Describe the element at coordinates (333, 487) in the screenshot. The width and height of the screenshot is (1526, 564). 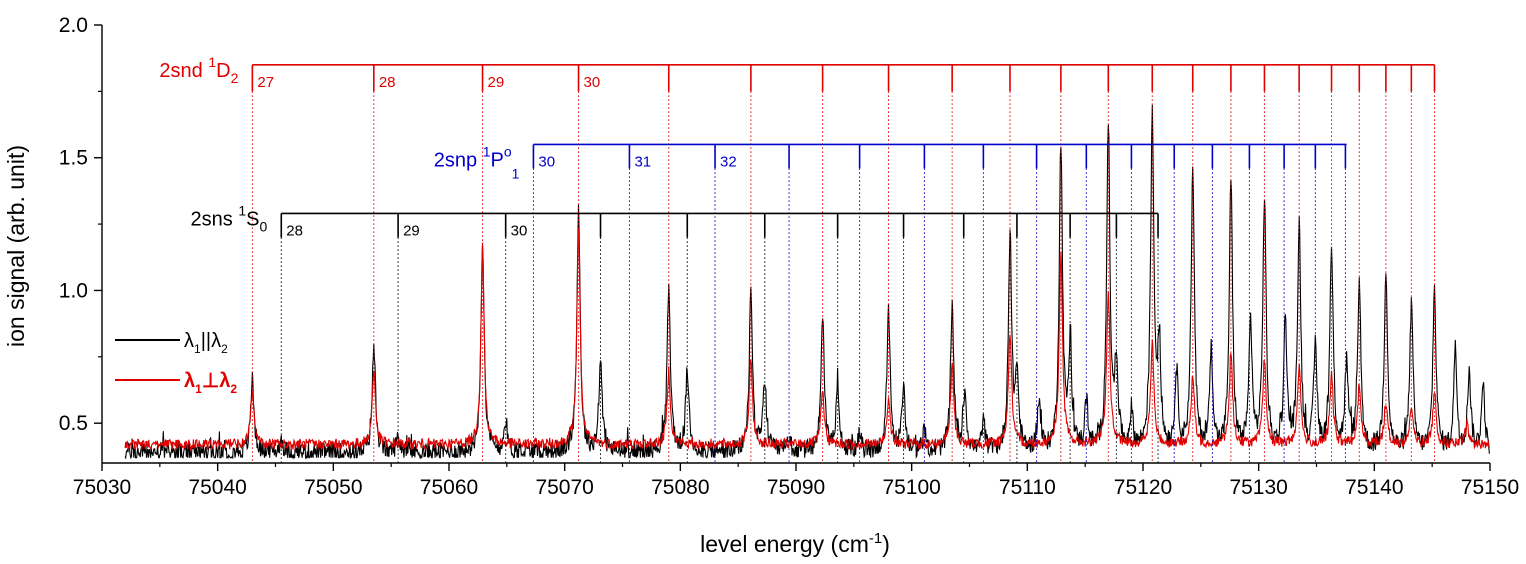
I see `x-tick-label: 75050` at that location.